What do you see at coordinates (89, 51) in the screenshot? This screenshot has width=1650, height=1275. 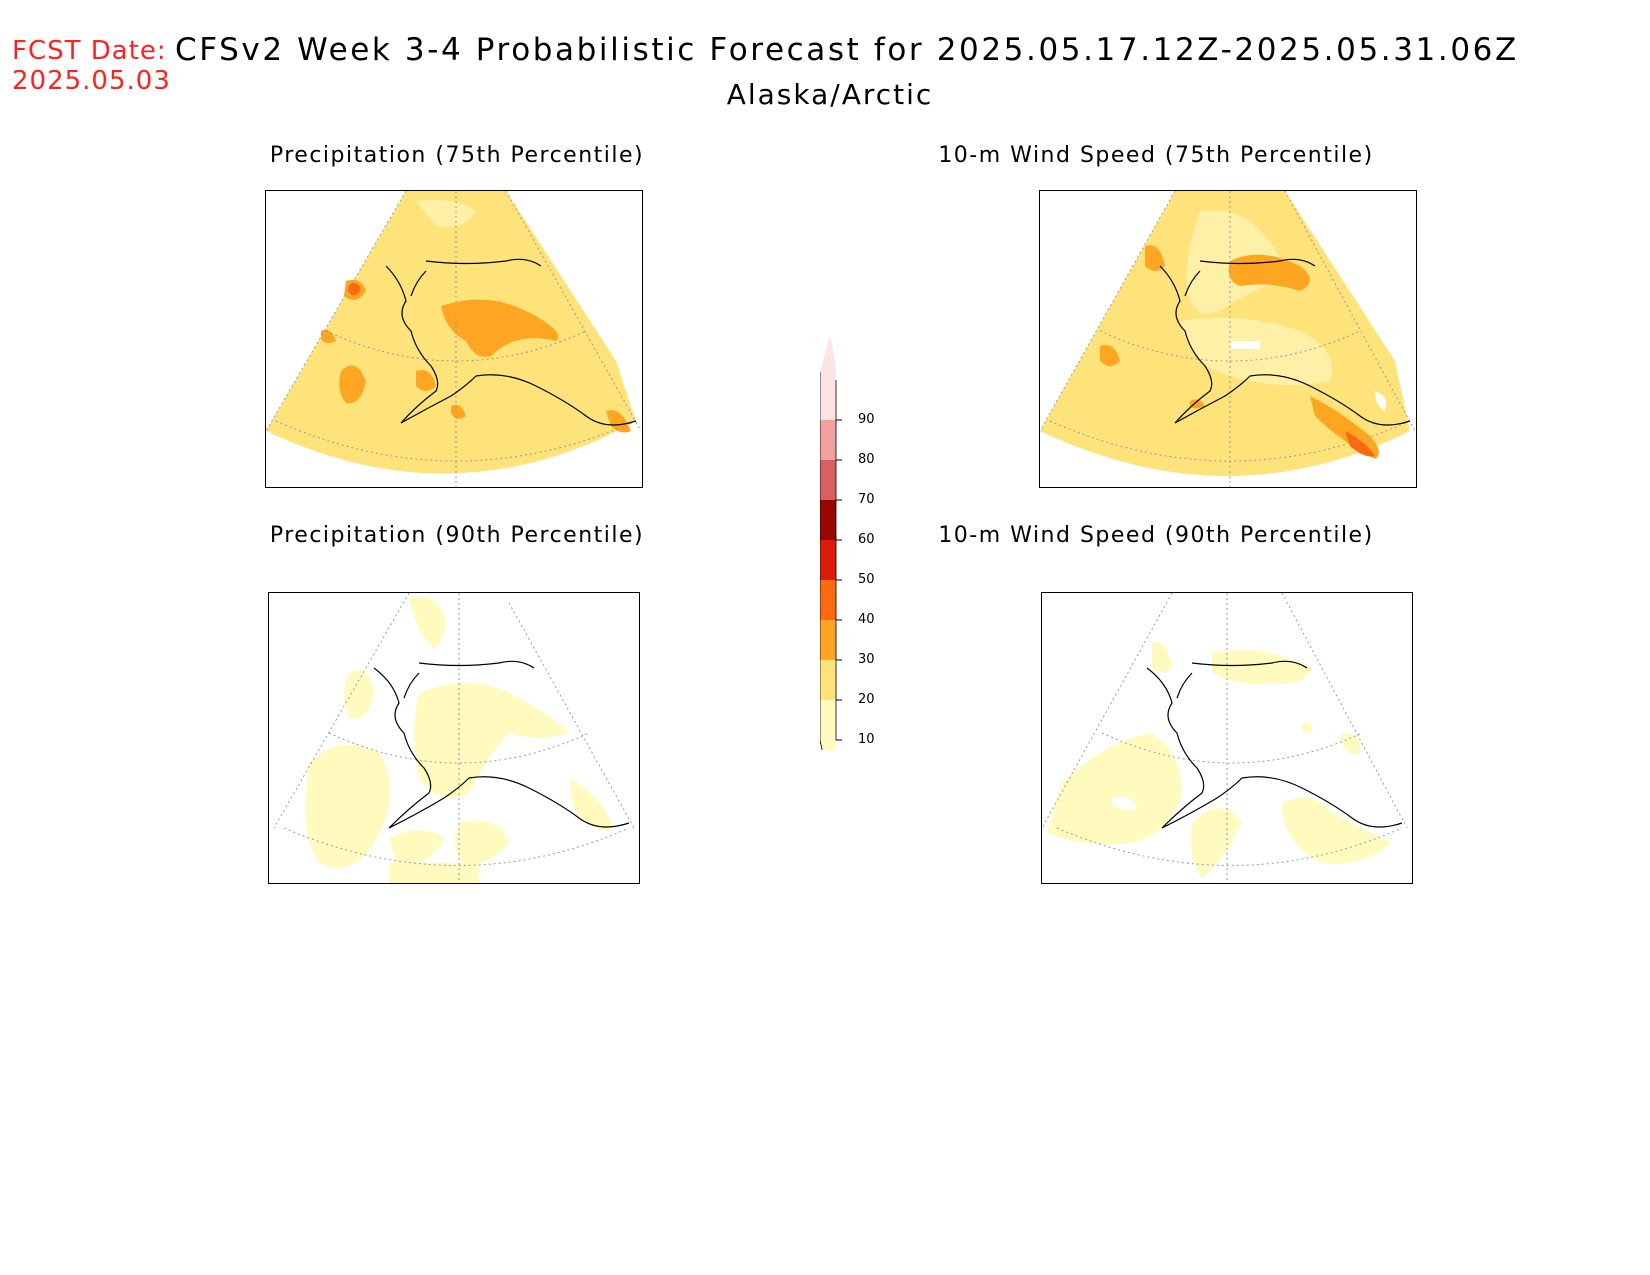 I see `forecast-date-label: FCST Date:` at bounding box center [89, 51].